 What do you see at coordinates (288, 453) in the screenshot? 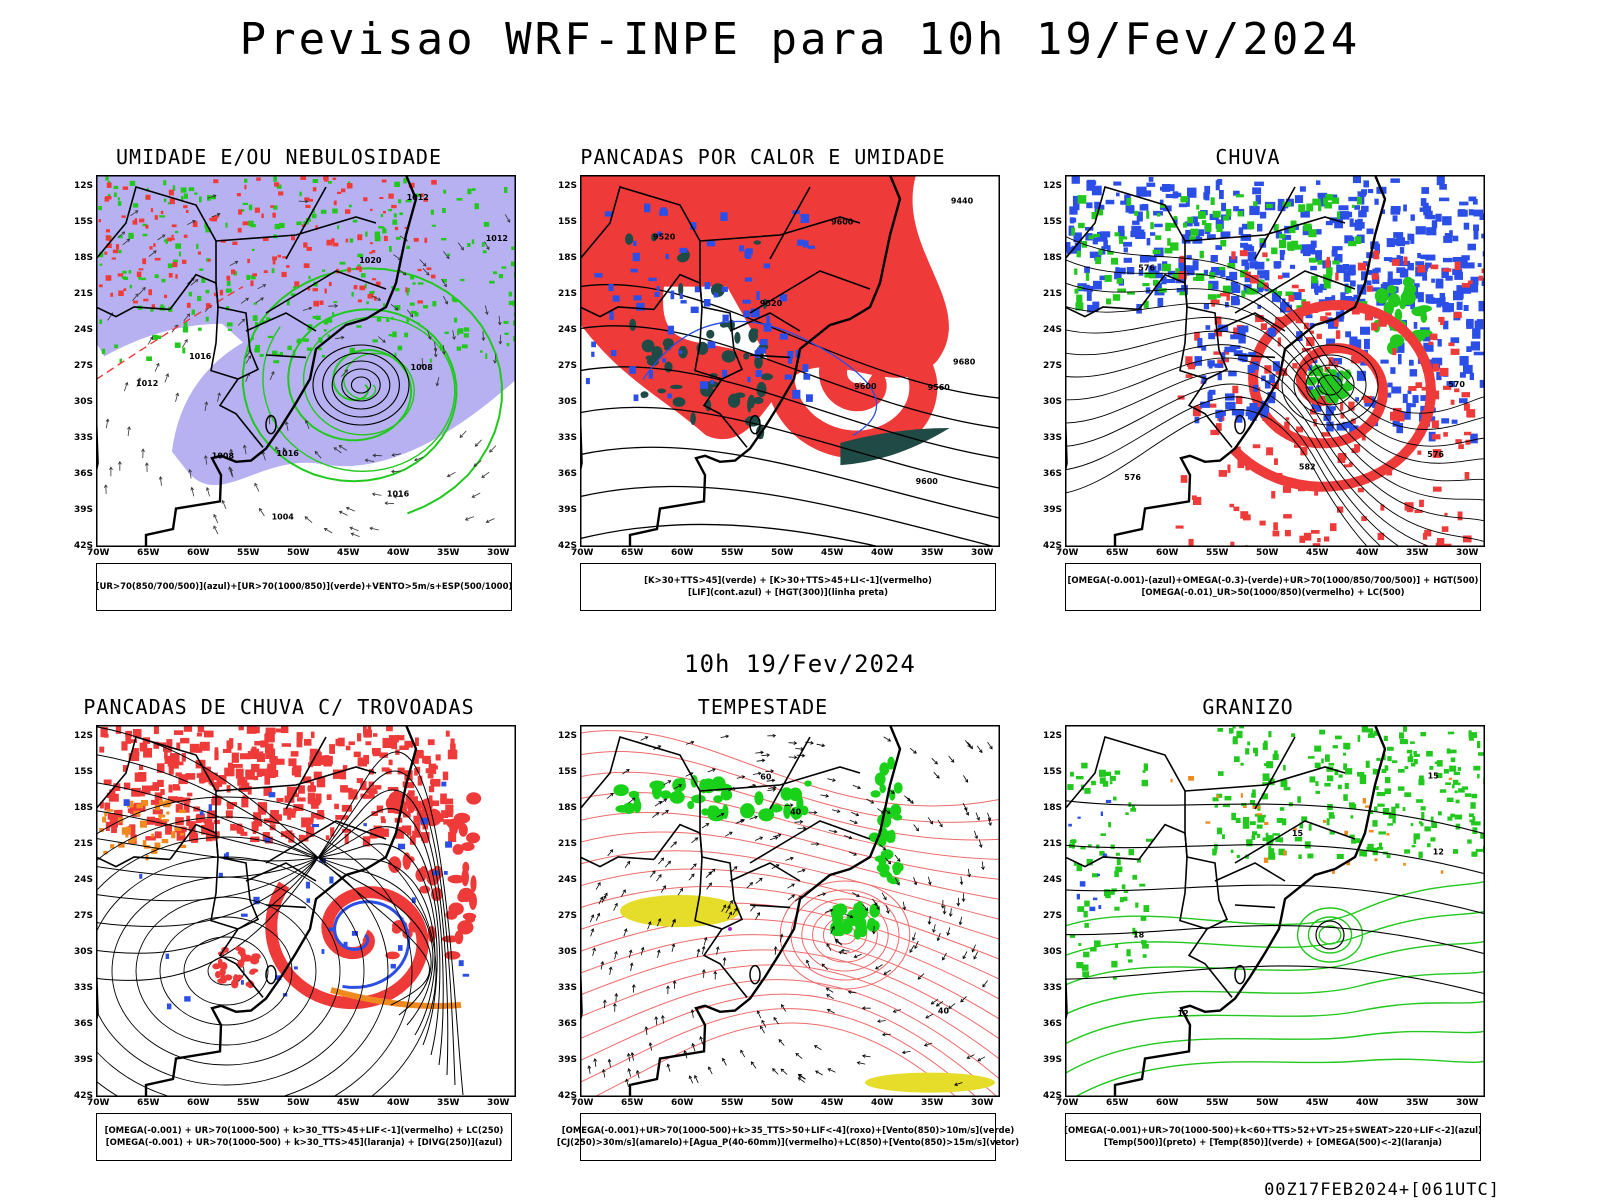
I see `contour-label: 1016` at bounding box center [288, 453].